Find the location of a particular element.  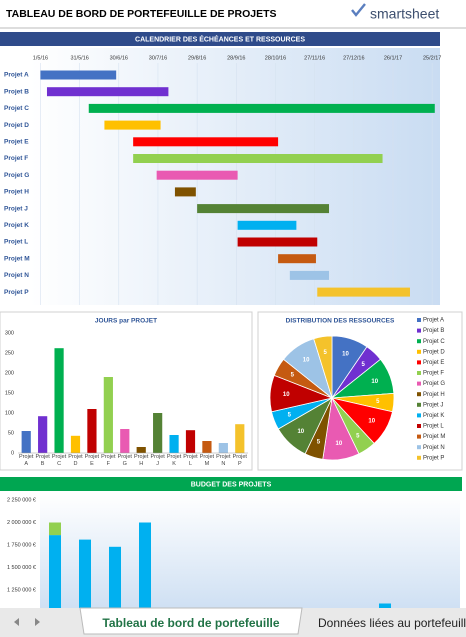

logo-icon is located at coordinates (358, 10).